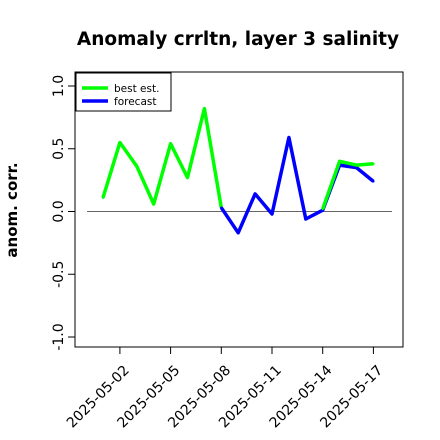 This screenshot has height=440, width=440. What do you see at coordinates (136, 89) in the screenshot?
I see `legend-label: best est.` at bounding box center [136, 89].